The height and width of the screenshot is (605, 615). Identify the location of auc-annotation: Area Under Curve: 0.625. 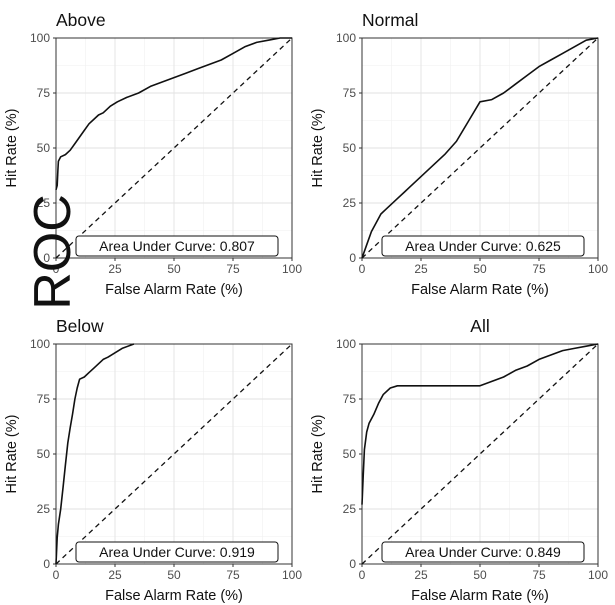
(483, 246).